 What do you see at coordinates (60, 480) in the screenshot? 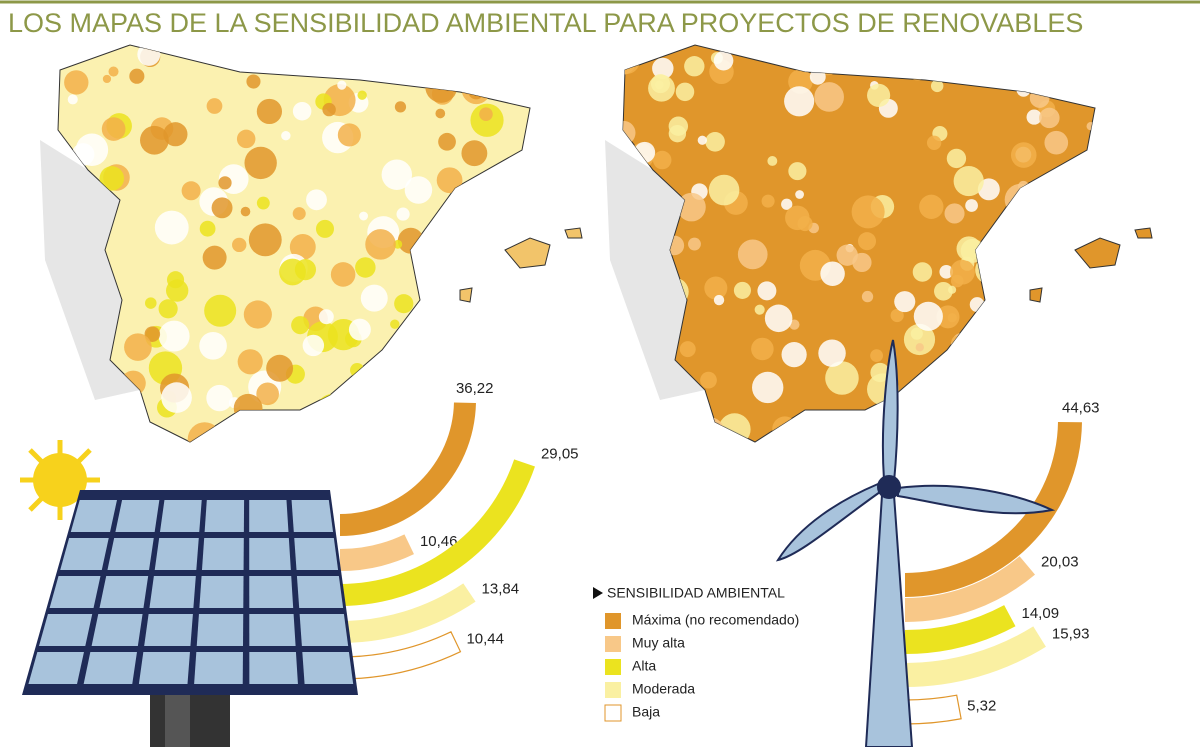
I see `sun` at bounding box center [60, 480].